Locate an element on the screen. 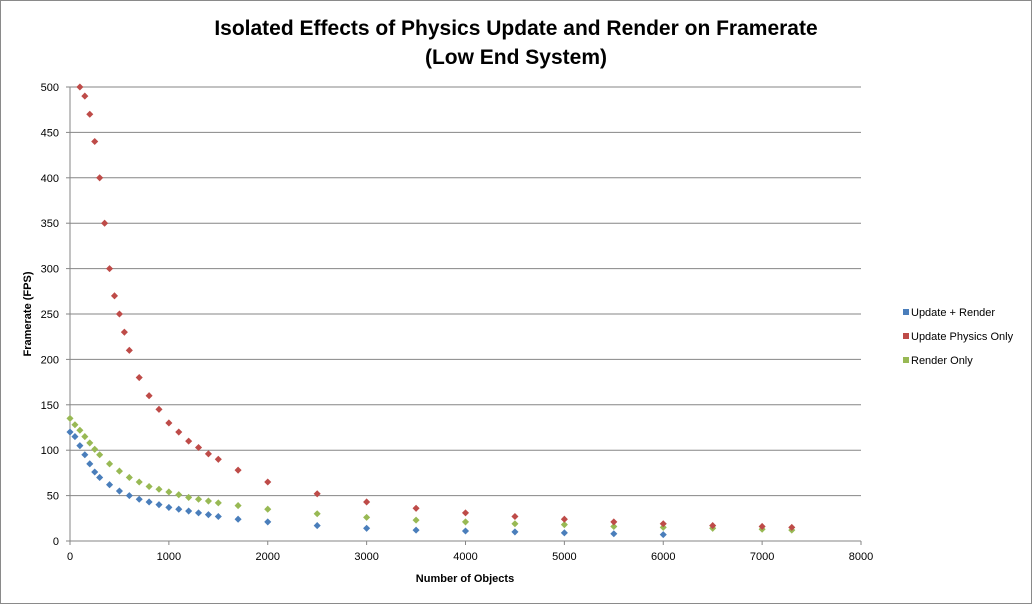  y-tick-label: 350 is located at coordinates (50, 224).